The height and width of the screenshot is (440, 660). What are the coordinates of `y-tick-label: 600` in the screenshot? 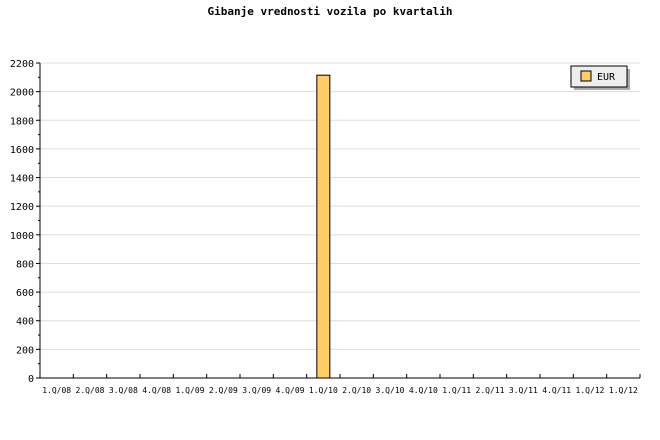 It's located at (25, 293).